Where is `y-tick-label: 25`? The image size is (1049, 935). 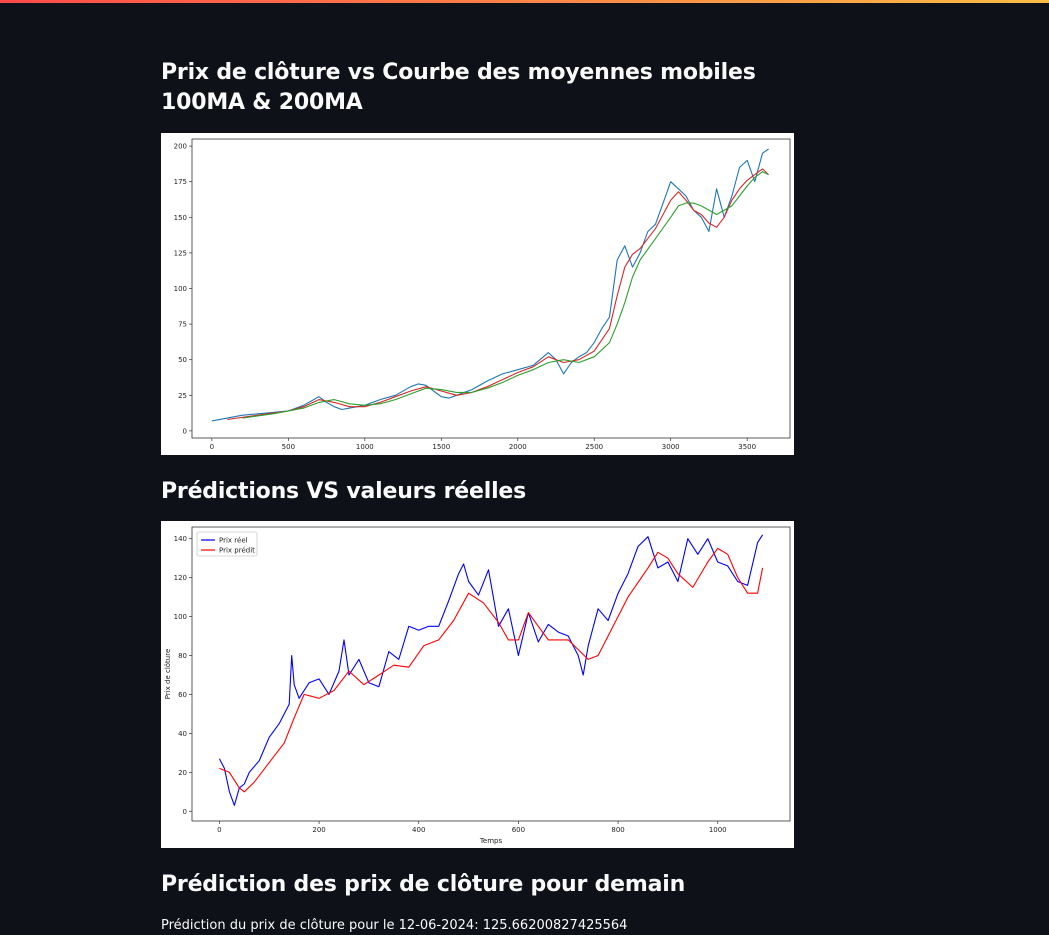
y-tick-label: 25 is located at coordinates (182, 396).